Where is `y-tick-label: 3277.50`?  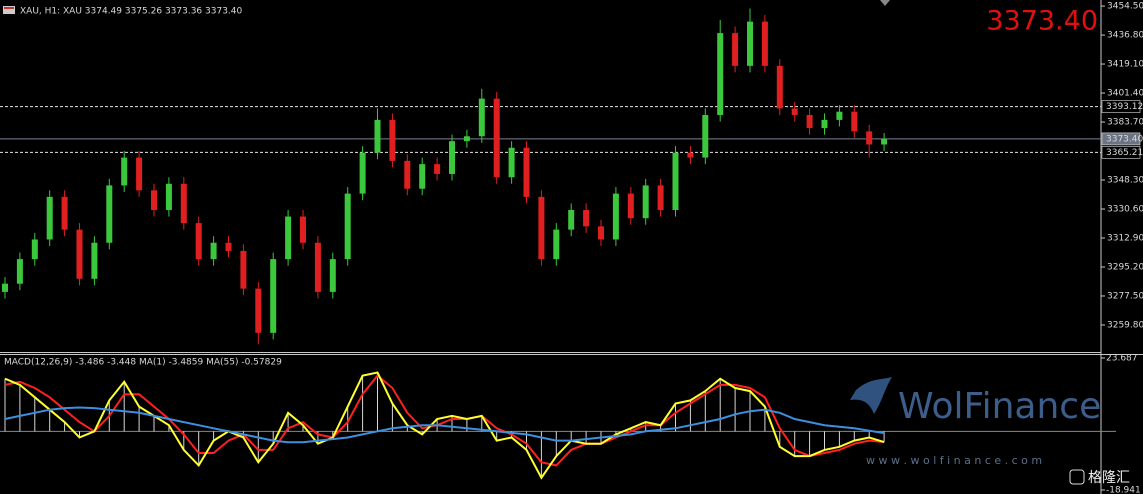
y-tick-label: 3277.50 is located at coordinates (1125, 296).